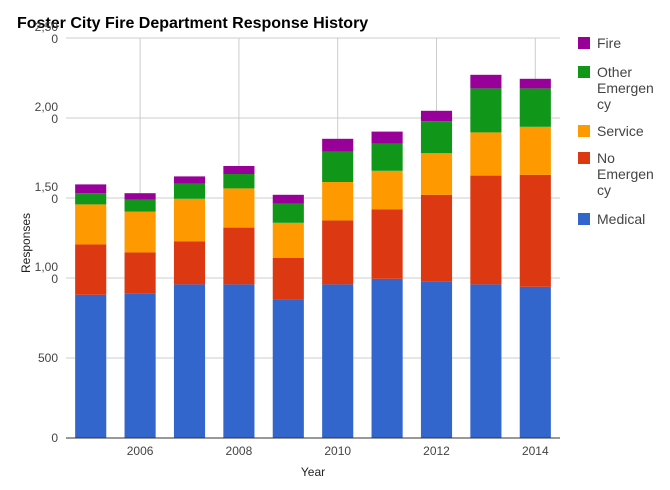 This screenshot has height=490, width=670. I want to click on x-tick-label: 2006, so click(140, 451).